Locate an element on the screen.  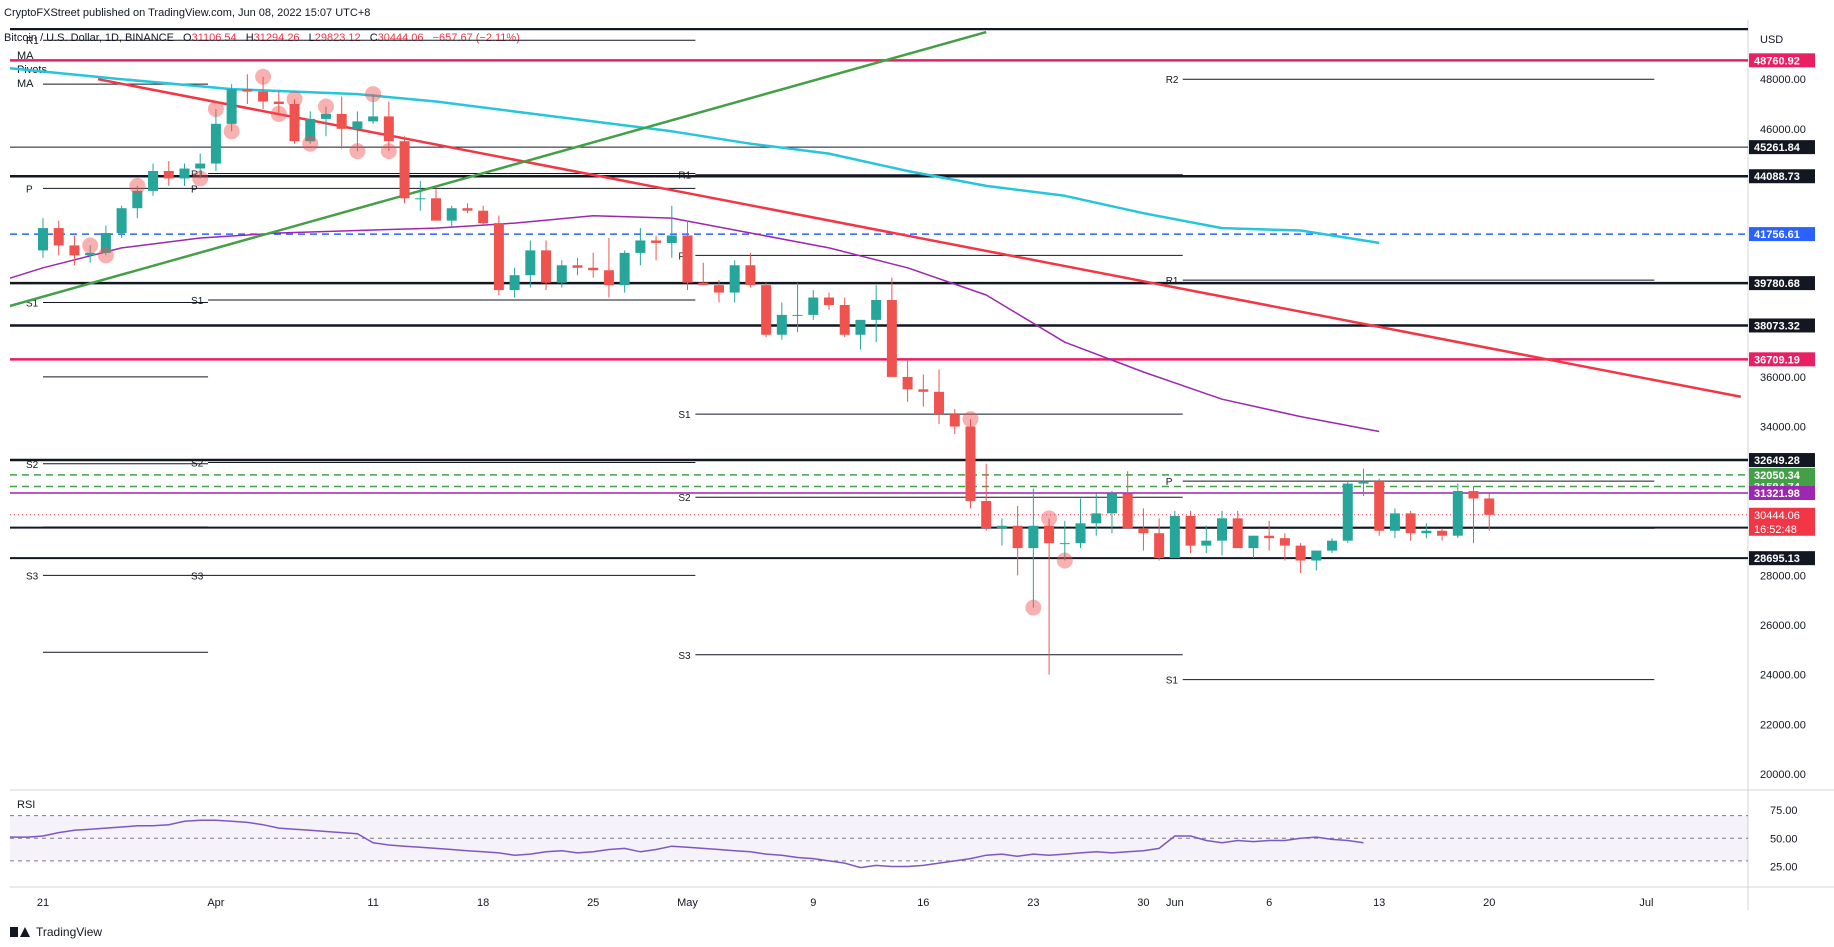
currency-label: USD is located at coordinates (1771, 40).